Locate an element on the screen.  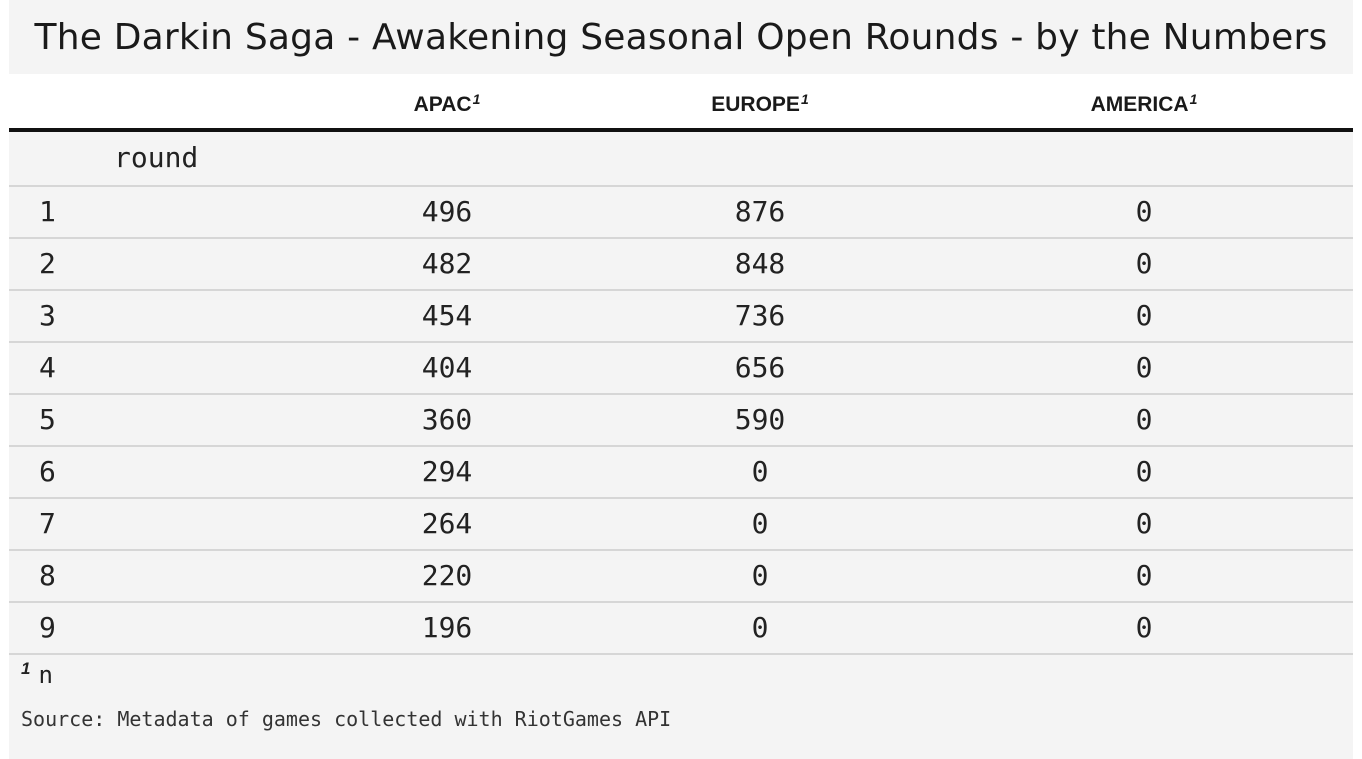
table-row: 6 294 0 0 is located at coordinates (681, 473).